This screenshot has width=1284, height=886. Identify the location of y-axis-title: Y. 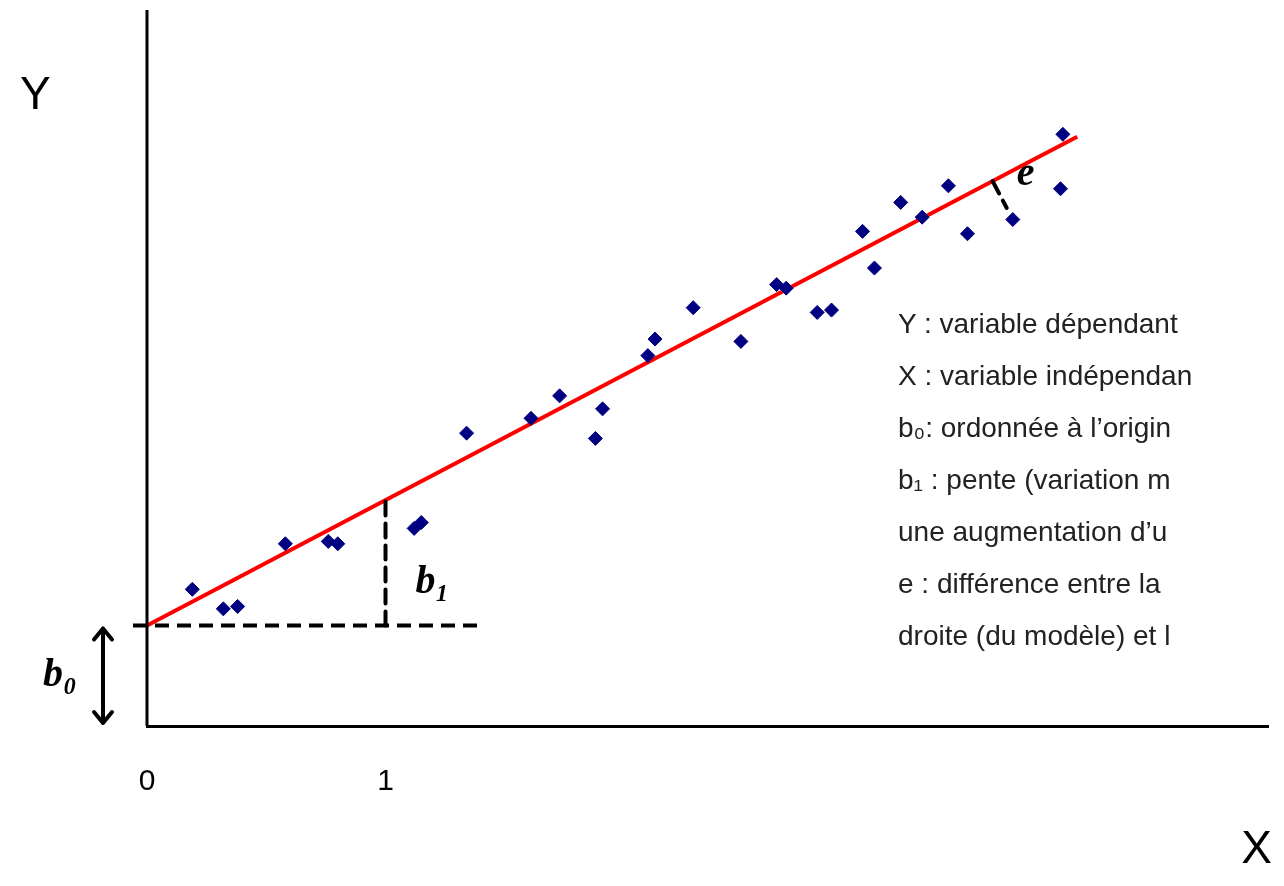
(35, 92).